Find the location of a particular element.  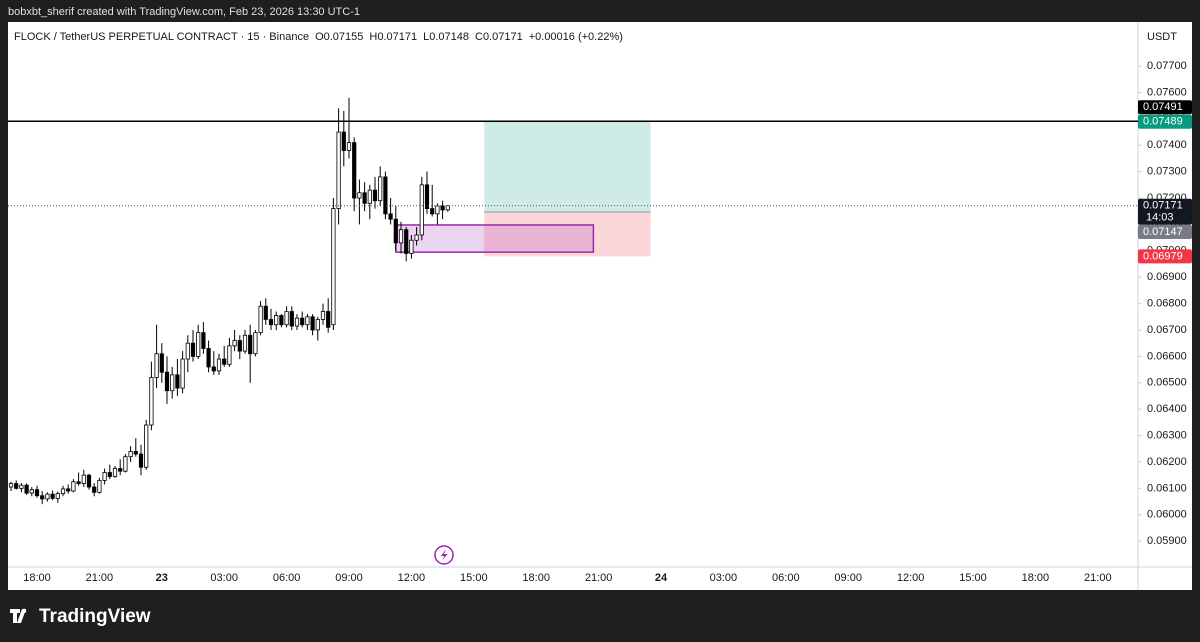

y-tick-label: 0.06800 is located at coordinates (1167, 304).